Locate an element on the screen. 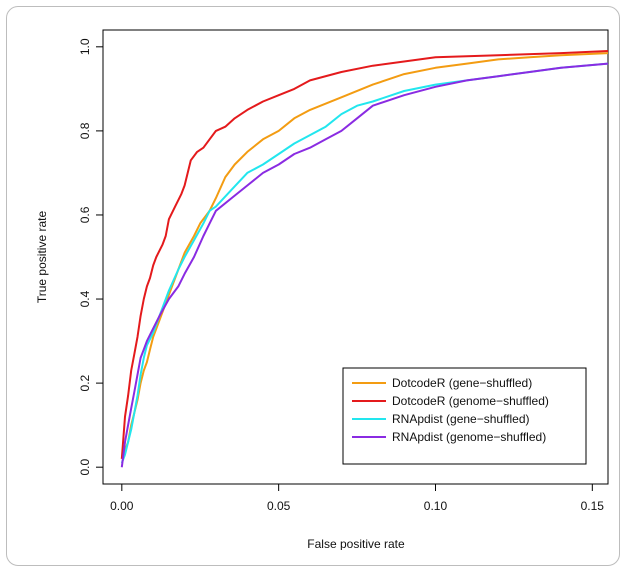 The height and width of the screenshot is (566, 627). legend-label-2: RNApdist (gene−shuffled) is located at coordinates (461, 419).